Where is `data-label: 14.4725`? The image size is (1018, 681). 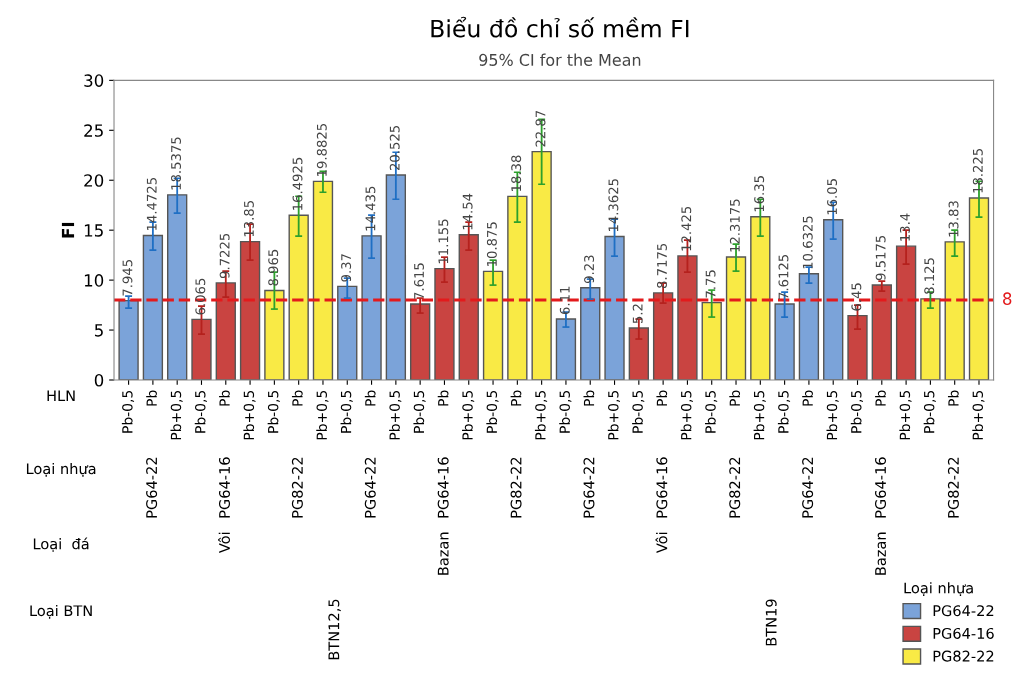 data-label: 14.4725 is located at coordinates (151, 204).